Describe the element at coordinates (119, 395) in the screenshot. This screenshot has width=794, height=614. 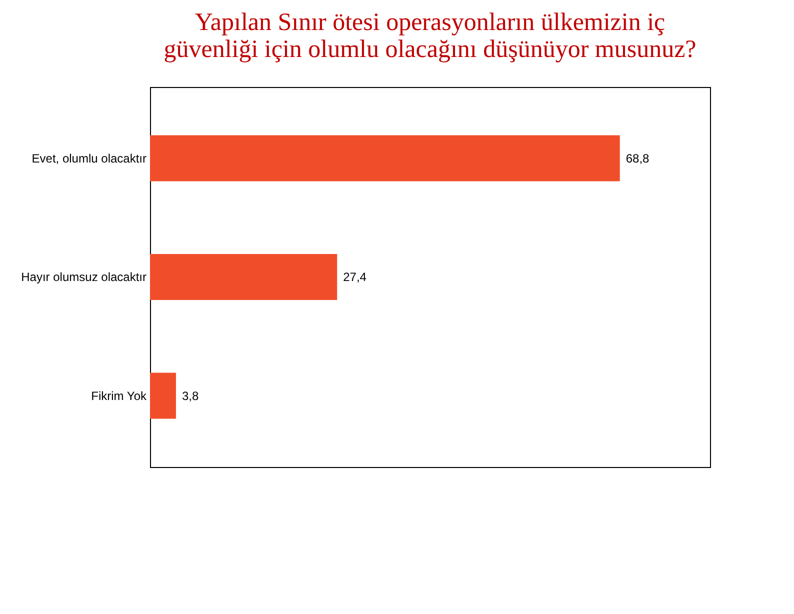
I see `y-tick-label: Fikrim Yok` at that location.